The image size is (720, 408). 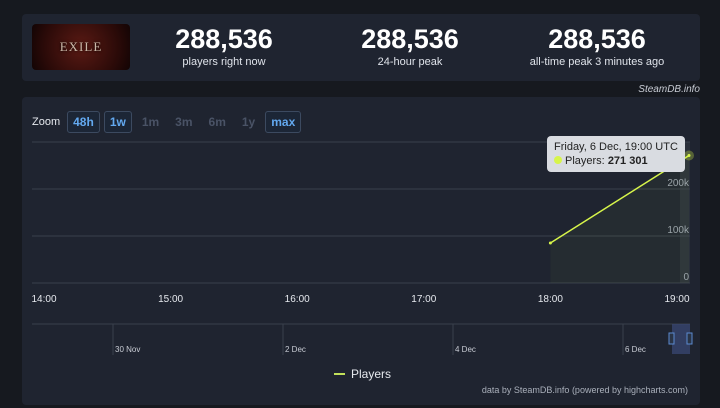 I want to click on navigator-handle-left, so click(x=671, y=338).